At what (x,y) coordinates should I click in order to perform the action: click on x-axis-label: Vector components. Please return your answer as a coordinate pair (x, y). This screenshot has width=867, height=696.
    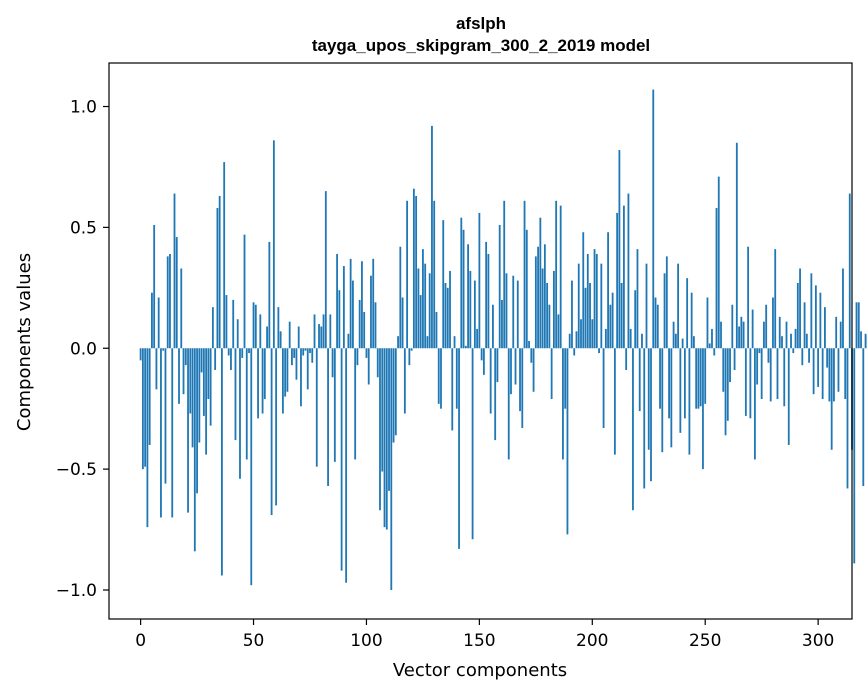
    Looking at the image, I should click on (480, 670).